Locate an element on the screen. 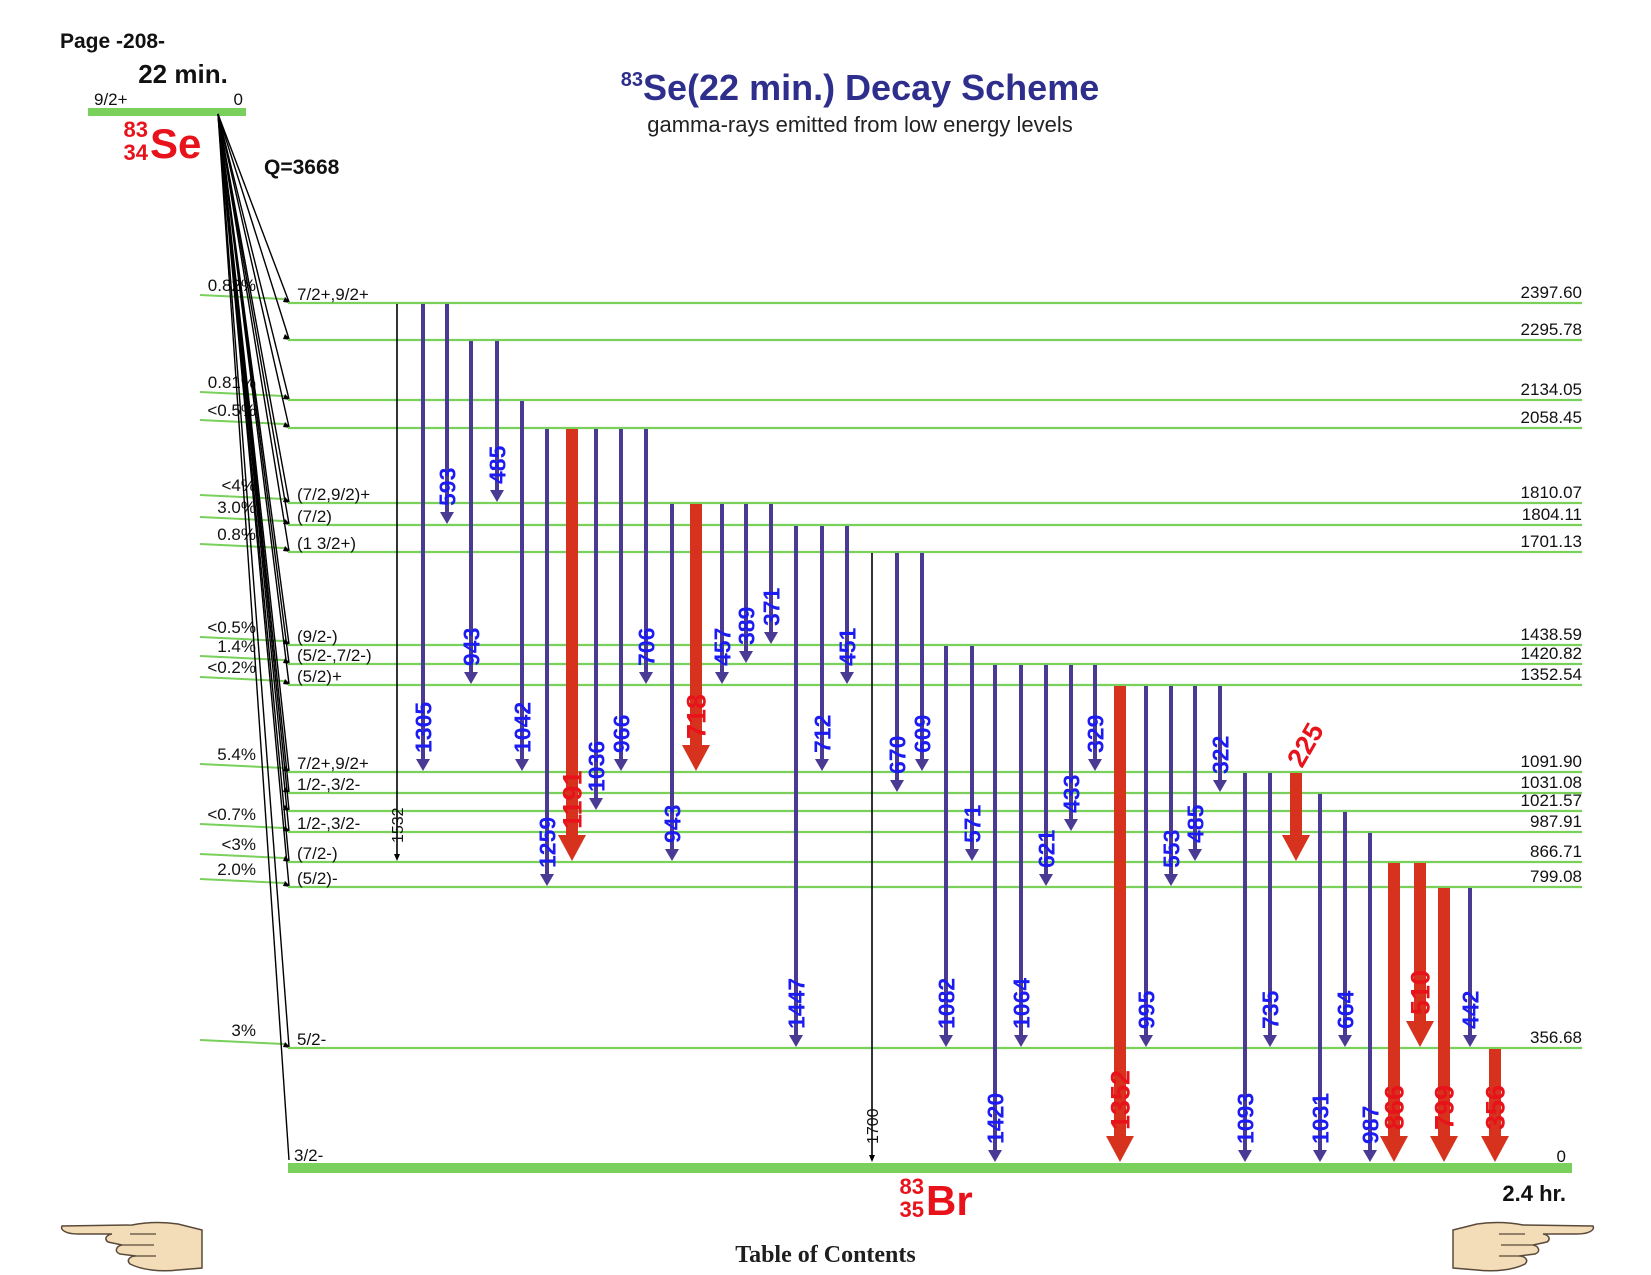 The image size is (1651, 1275). feed-intensity-label: 3% is located at coordinates (243, 1030).